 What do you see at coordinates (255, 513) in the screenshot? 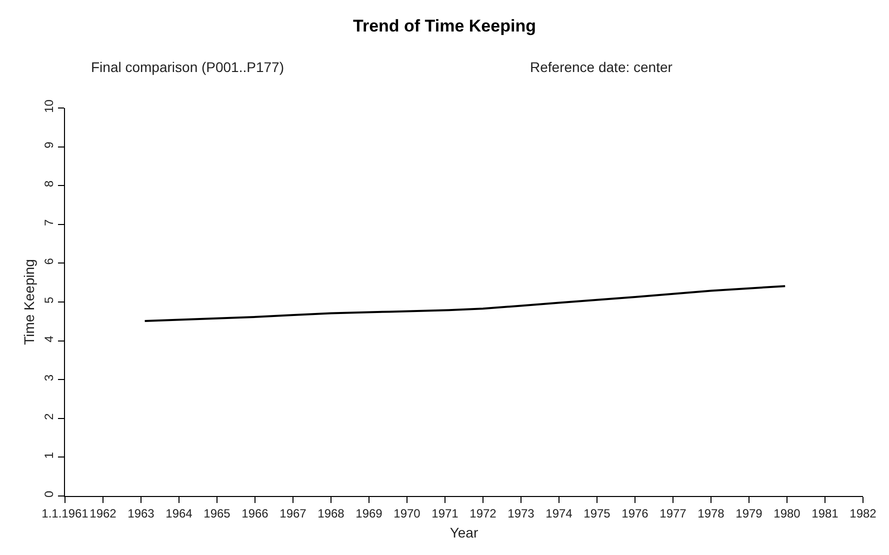
I see `x-tick-label: 1966` at bounding box center [255, 513].